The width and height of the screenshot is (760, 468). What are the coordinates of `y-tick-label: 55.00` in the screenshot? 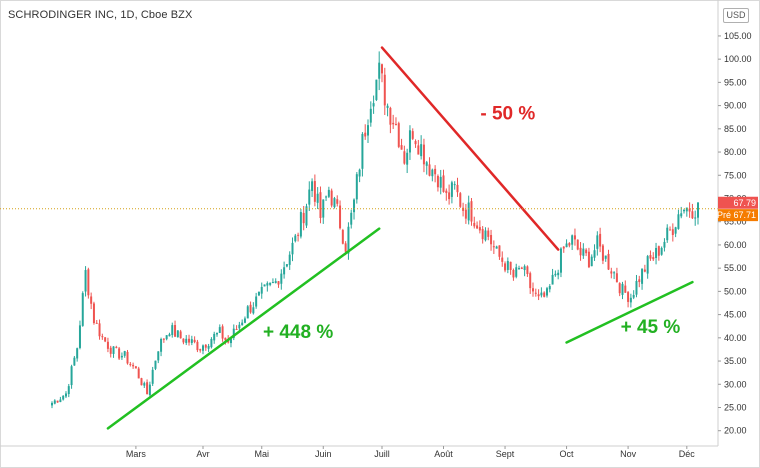 It's located at (735, 268).